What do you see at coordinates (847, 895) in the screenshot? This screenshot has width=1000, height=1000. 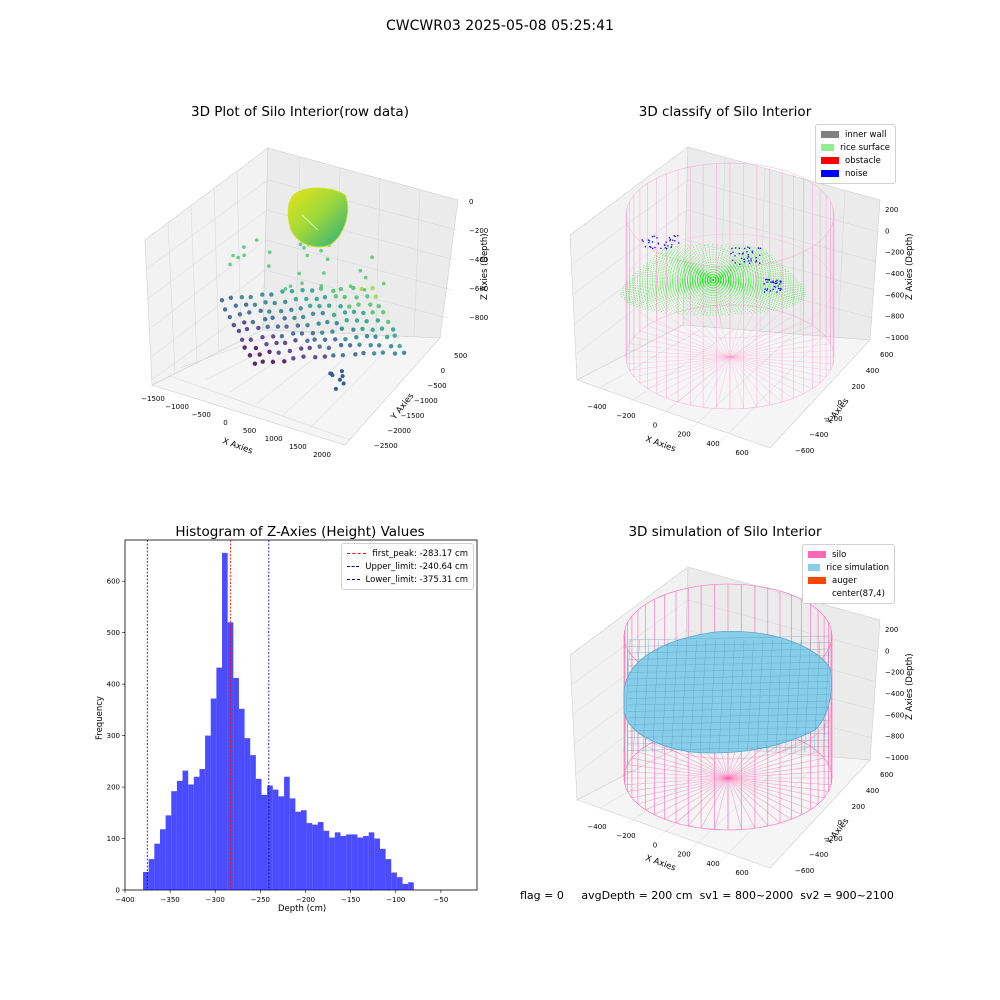 I see `sv2-text: sv2 = 900~2100` at bounding box center [847, 895].